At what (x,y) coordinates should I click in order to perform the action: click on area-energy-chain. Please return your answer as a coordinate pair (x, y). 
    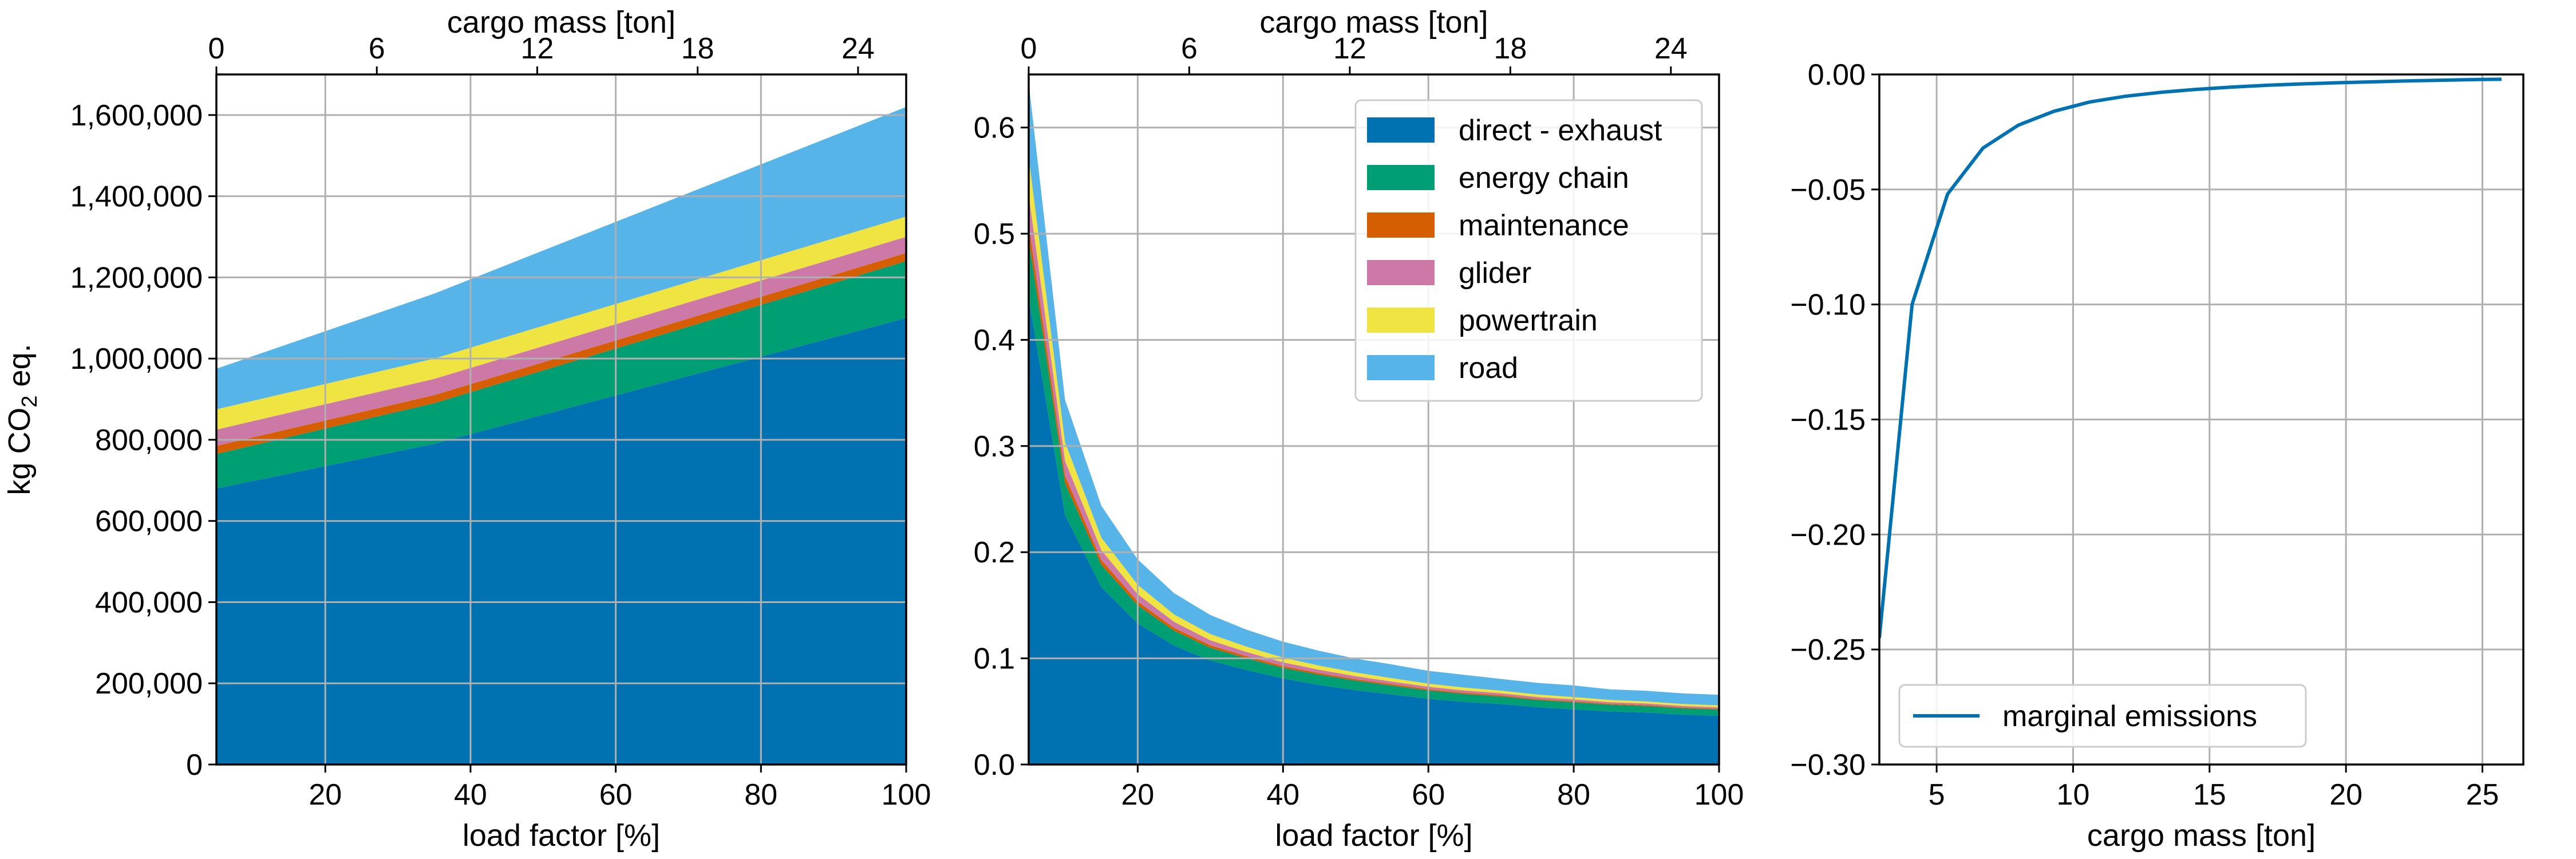
    Looking at the image, I should click on (561, 375).